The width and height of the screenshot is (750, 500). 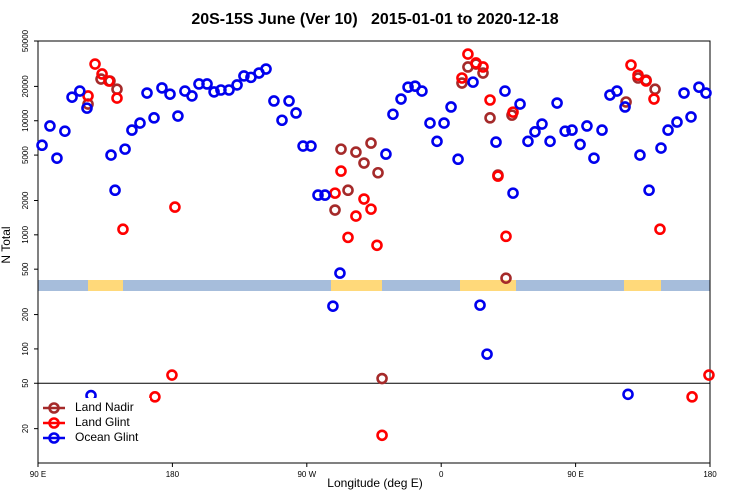 What do you see at coordinates (25, 120) in the screenshot?
I see `y-tick-label: 10000` at bounding box center [25, 120].